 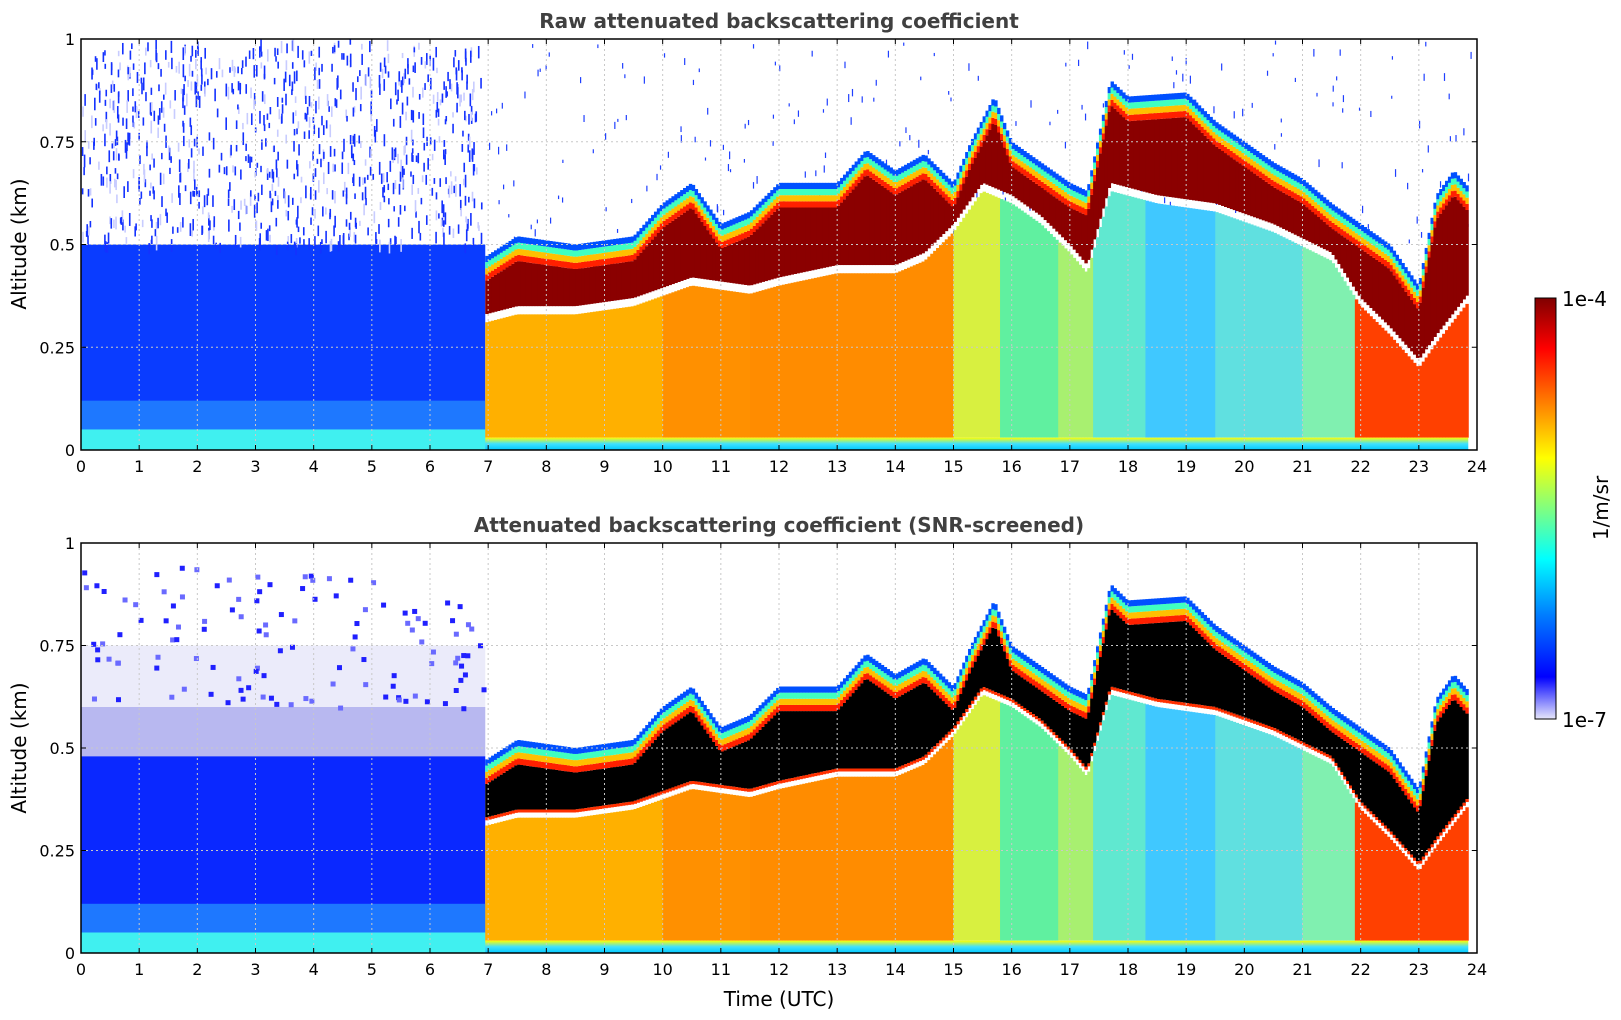 What do you see at coordinates (19, 243) in the screenshot?
I see `panel-1-y-axis-label: Altitude (km)` at bounding box center [19, 243].